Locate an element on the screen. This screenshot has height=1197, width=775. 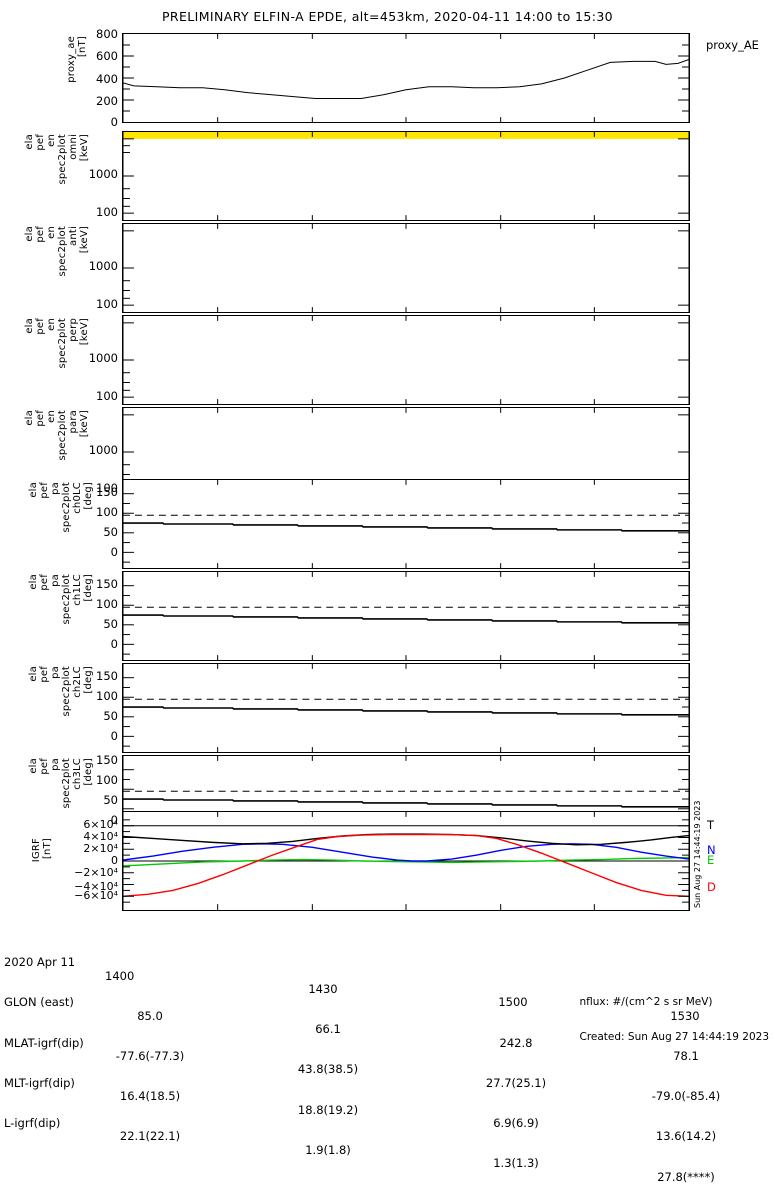
igrf-trace-D is located at coordinates (406, 866).